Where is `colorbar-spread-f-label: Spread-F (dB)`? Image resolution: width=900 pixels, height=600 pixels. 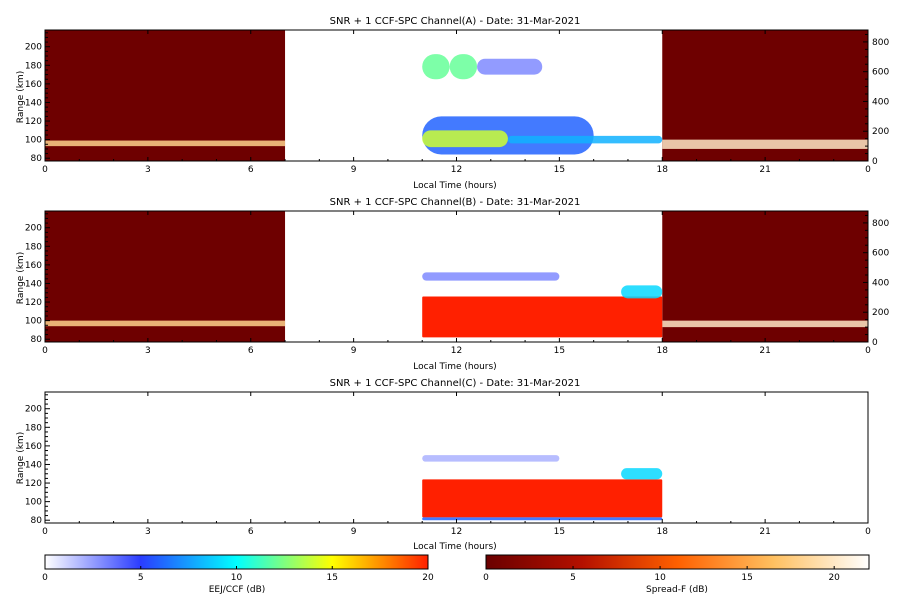 colorbar-spread-f-label: Spread-F (dB) is located at coordinates (677, 590).